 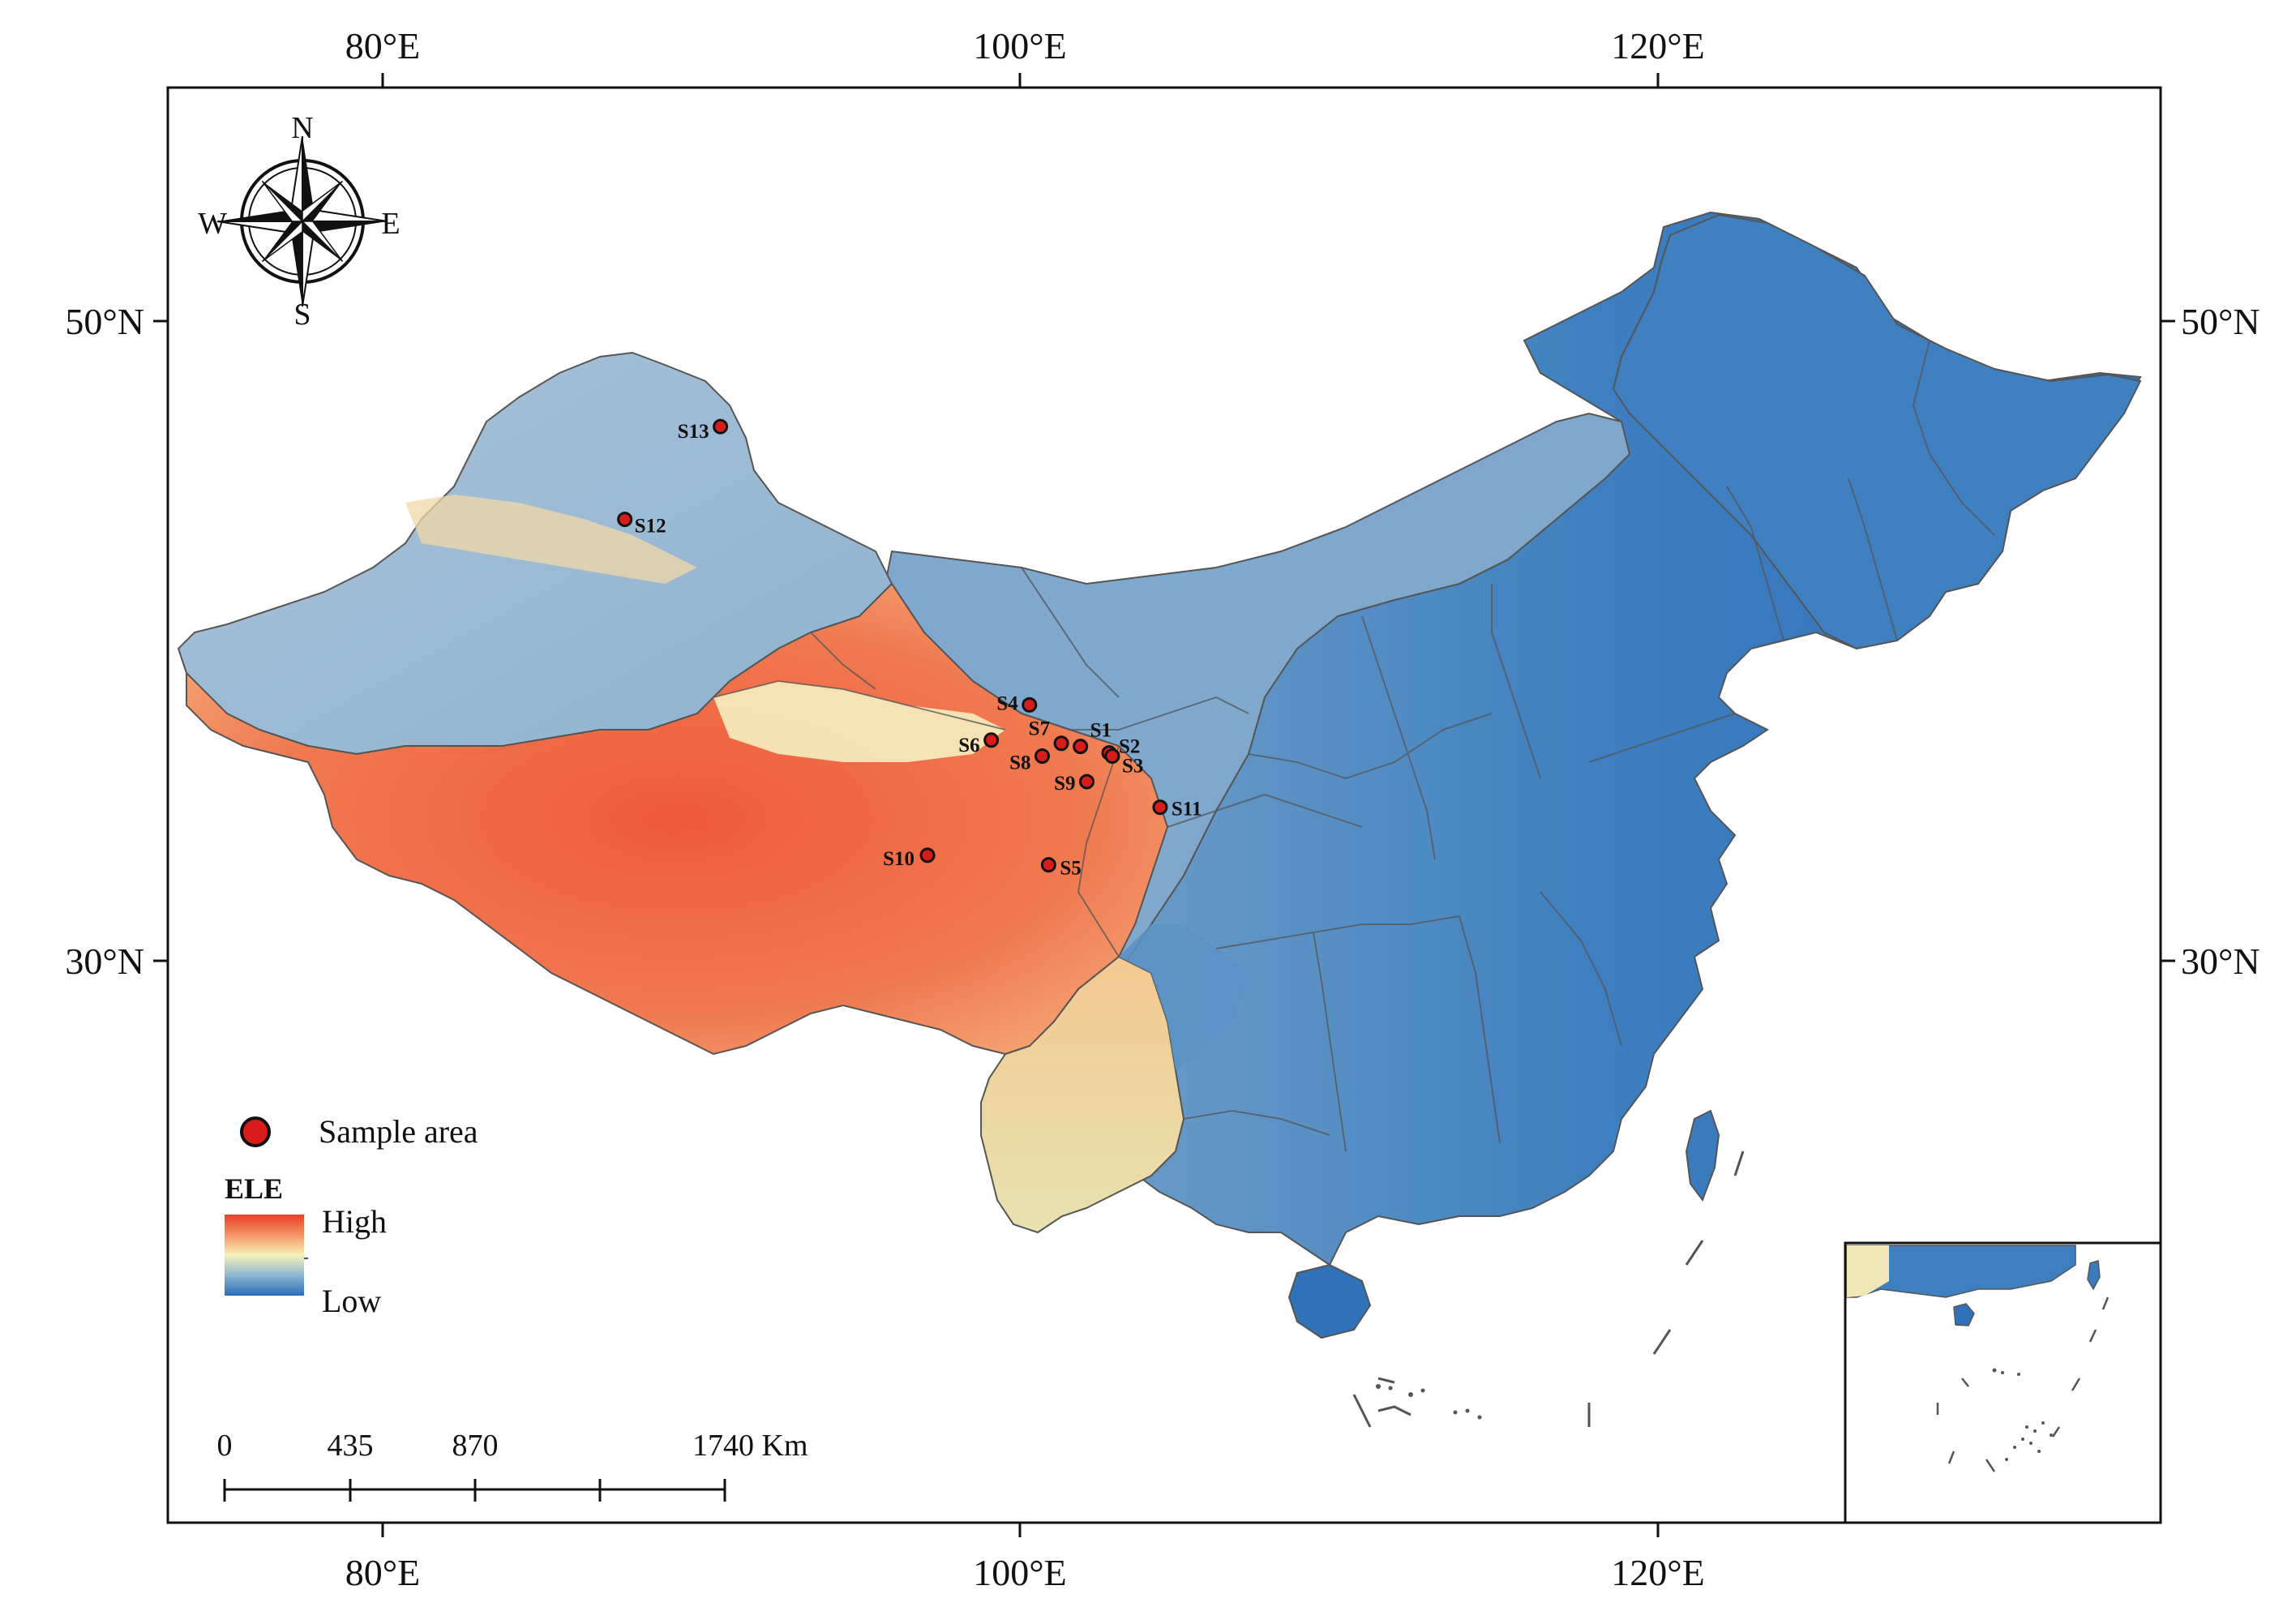 What do you see at coordinates (212, 224) in the screenshot?
I see `compass-west: W` at bounding box center [212, 224].